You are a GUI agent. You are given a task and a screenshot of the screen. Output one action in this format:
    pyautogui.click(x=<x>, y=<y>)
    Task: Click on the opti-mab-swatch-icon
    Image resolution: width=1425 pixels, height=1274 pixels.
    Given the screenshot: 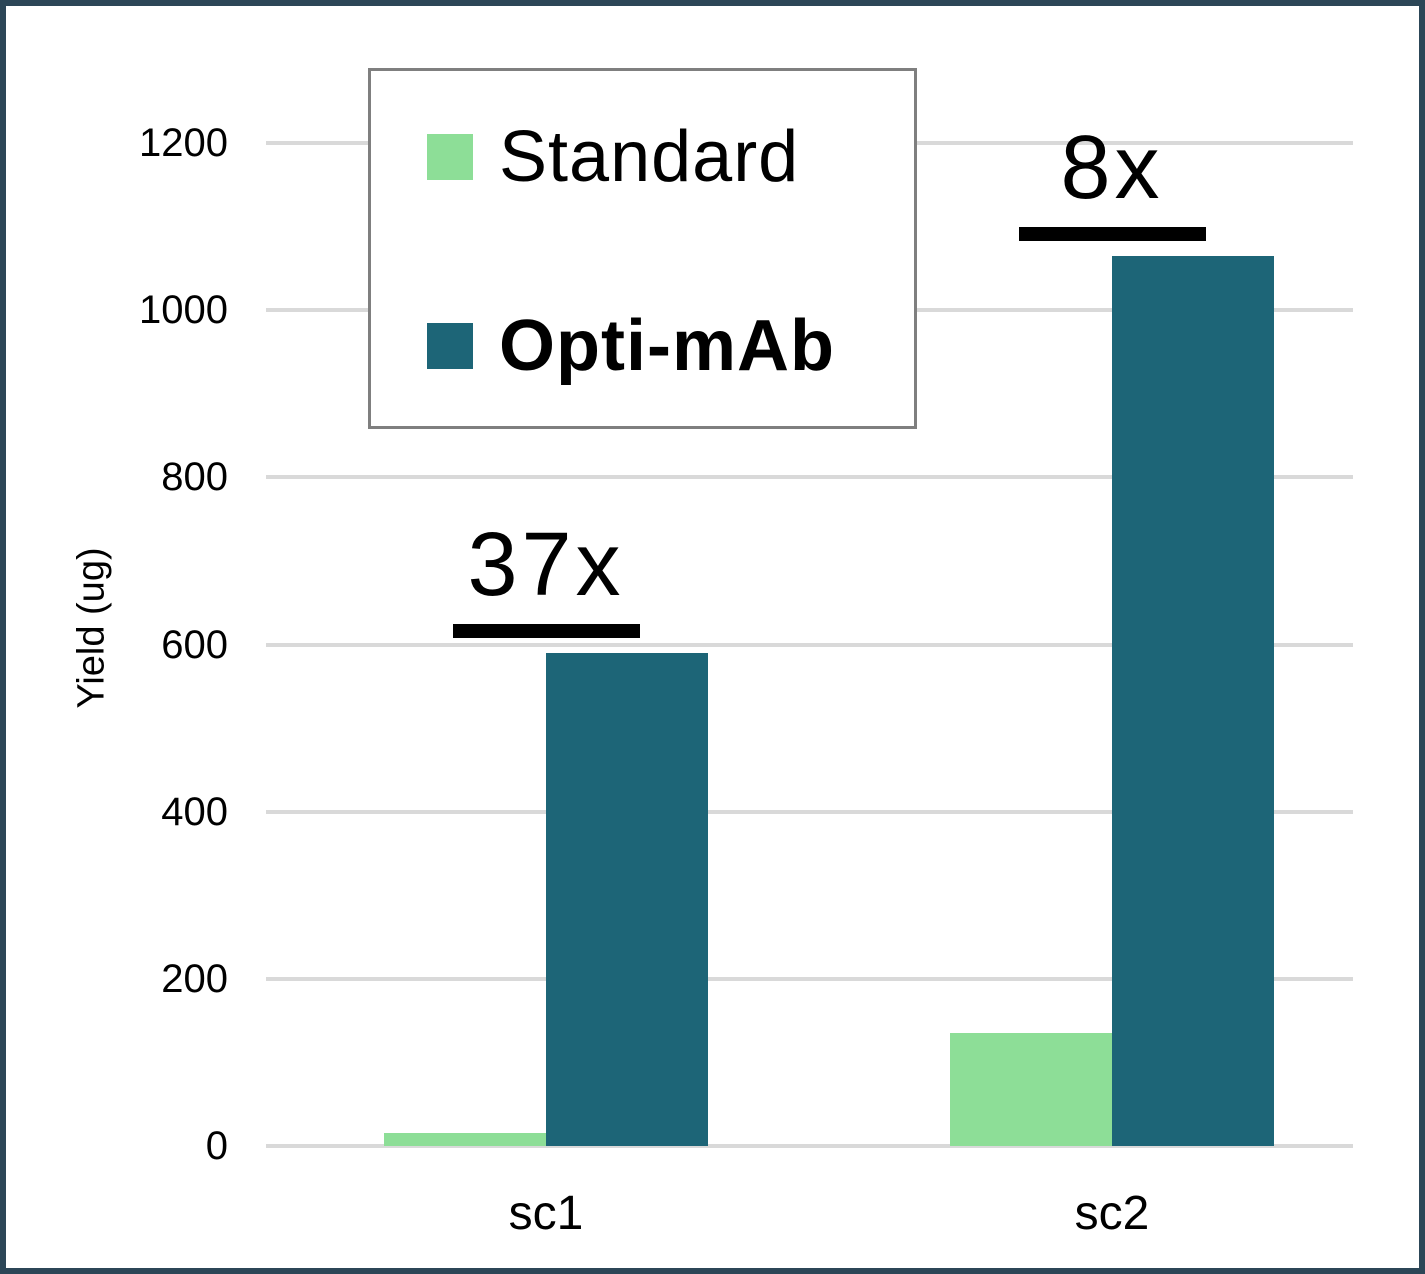 What is the action you would take?
    pyautogui.click(x=450, y=346)
    